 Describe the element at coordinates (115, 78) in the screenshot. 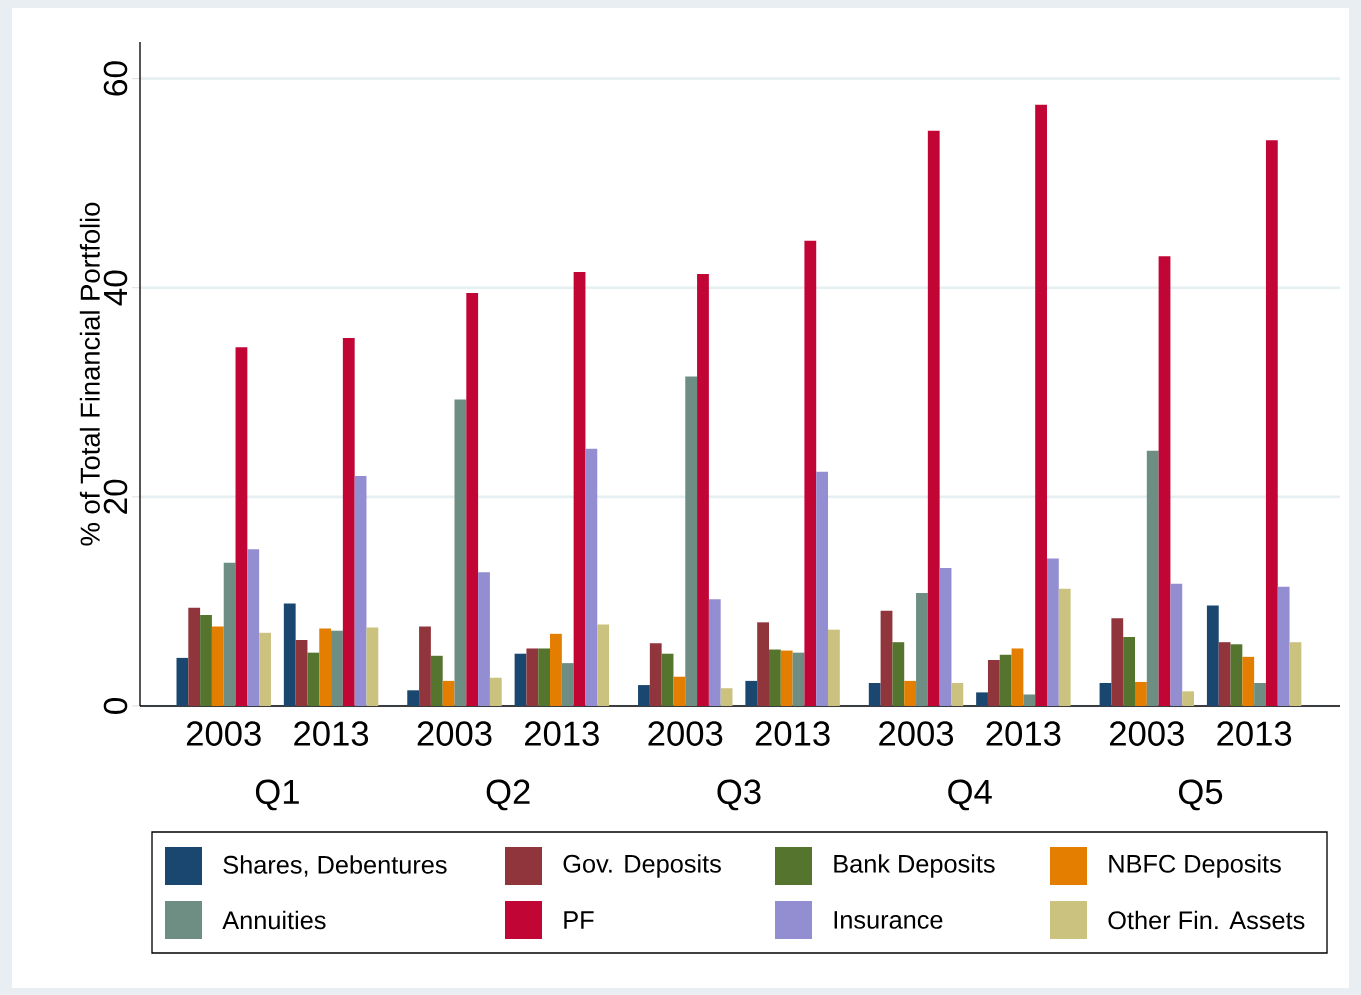

I see `y-tick-label: 60` at that location.